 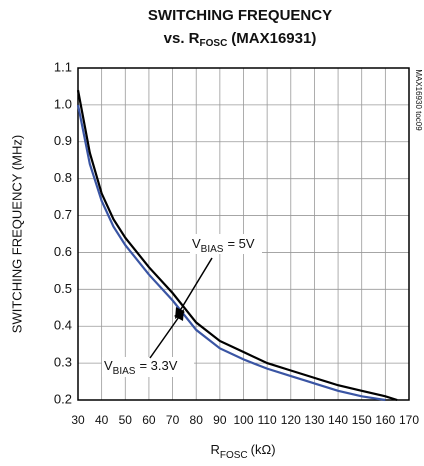 What do you see at coordinates (214, 449) in the screenshot?
I see `x-label-part: R` at bounding box center [214, 449].